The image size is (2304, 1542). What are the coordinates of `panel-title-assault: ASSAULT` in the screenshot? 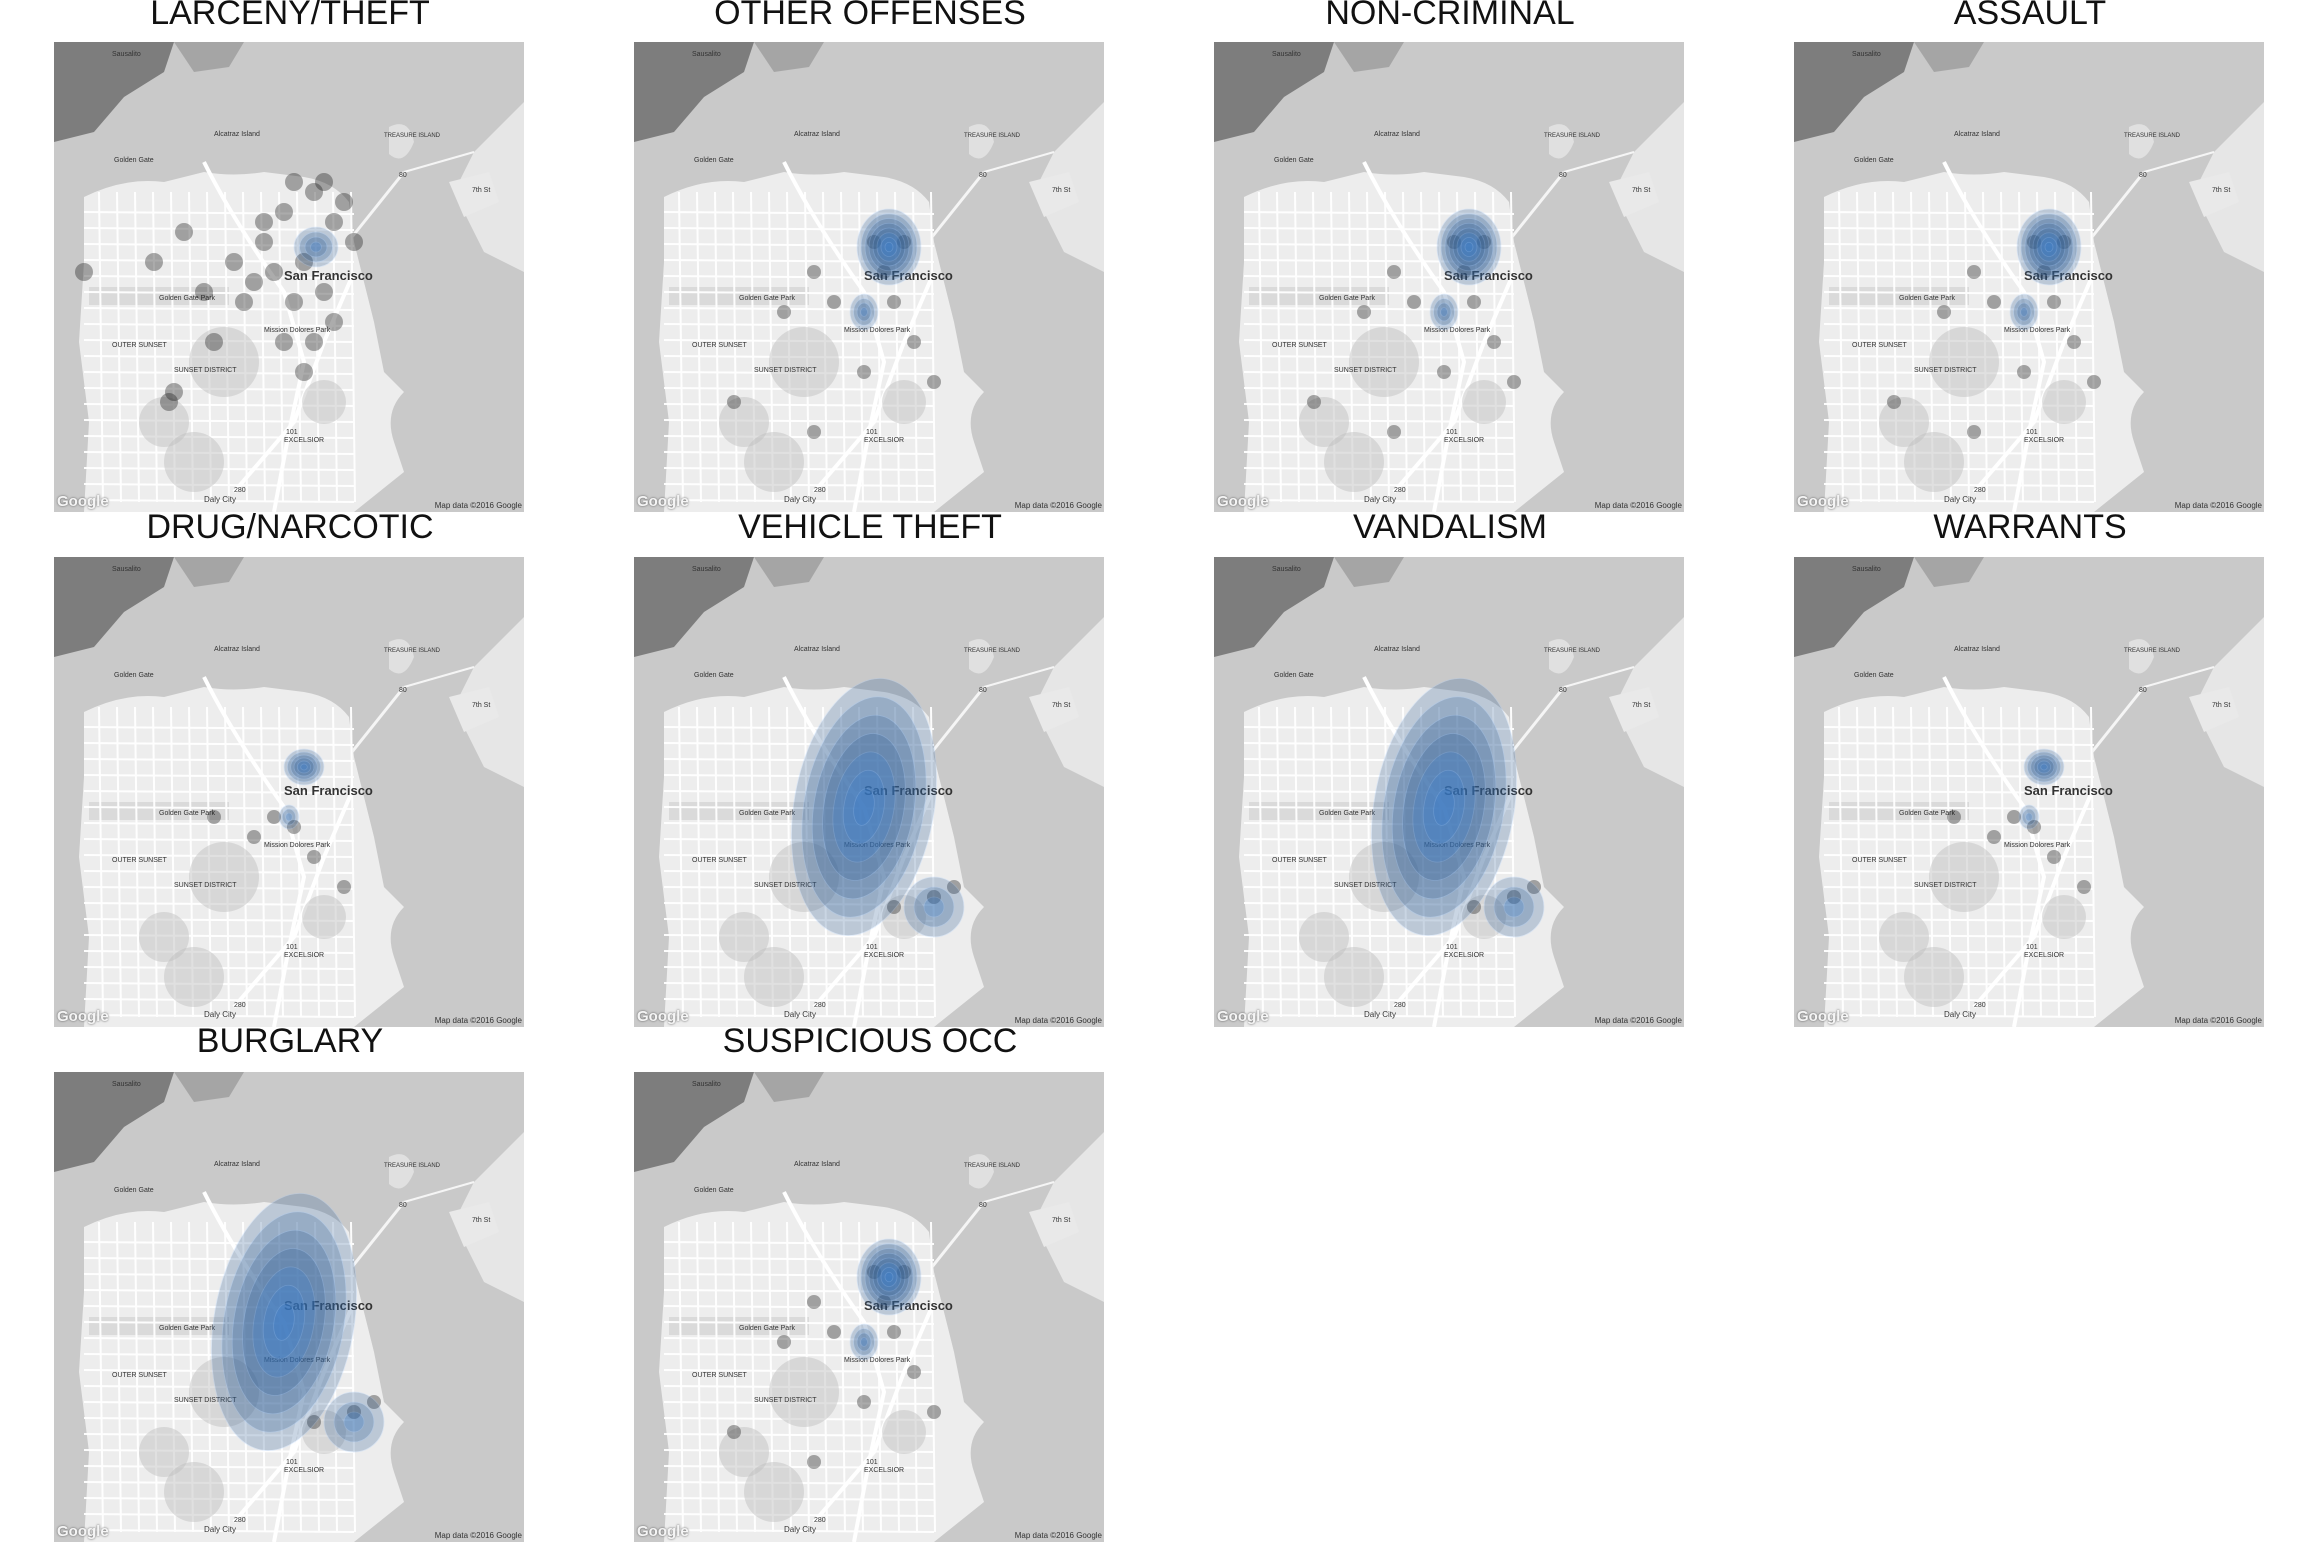 It's located at (2030, 16).